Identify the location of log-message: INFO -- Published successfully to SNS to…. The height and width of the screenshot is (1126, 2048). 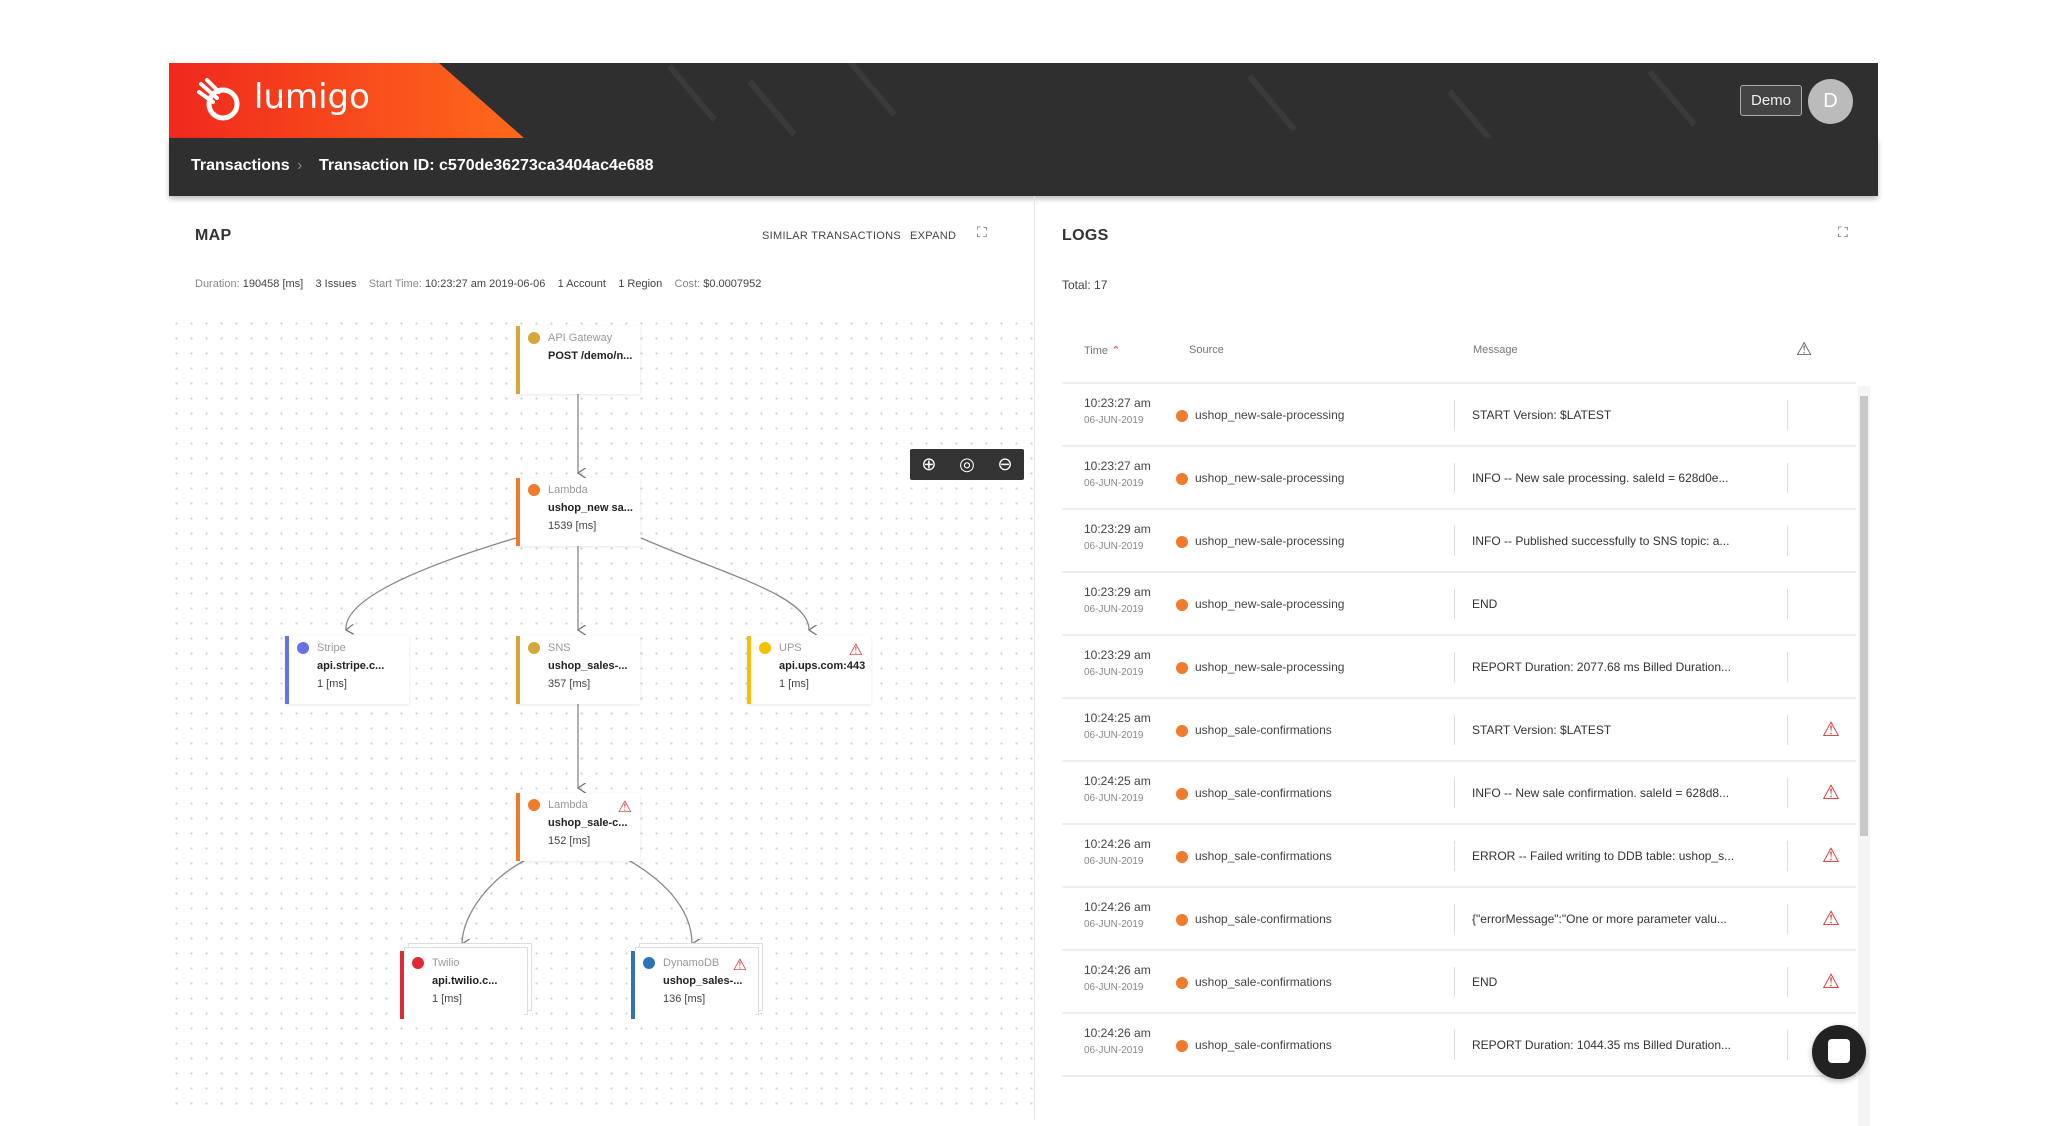
(1601, 541).